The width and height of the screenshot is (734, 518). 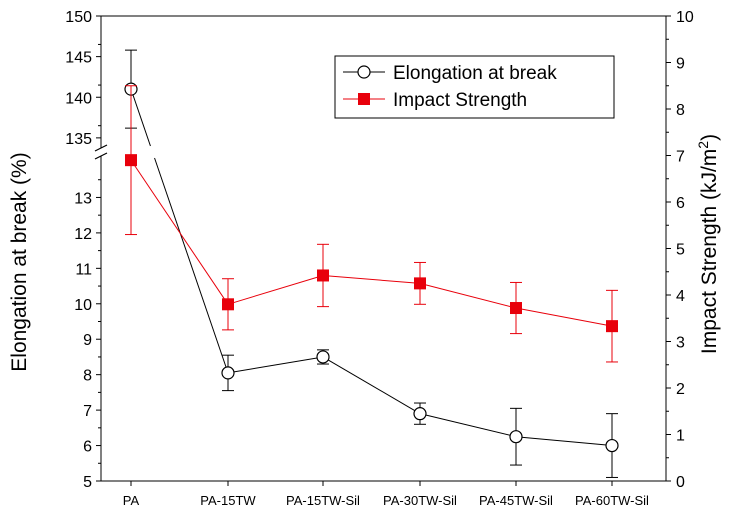 I want to click on x-tick-label: PA, so click(x=131, y=500).